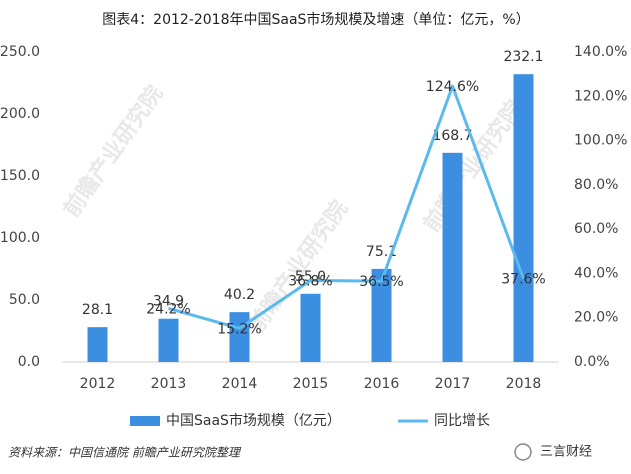 The height and width of the screenshot is (474, 631). Describe the element at coordinates (600, 96) in the screenshot. I see `y2-tick-label: 120.0%` at that location.